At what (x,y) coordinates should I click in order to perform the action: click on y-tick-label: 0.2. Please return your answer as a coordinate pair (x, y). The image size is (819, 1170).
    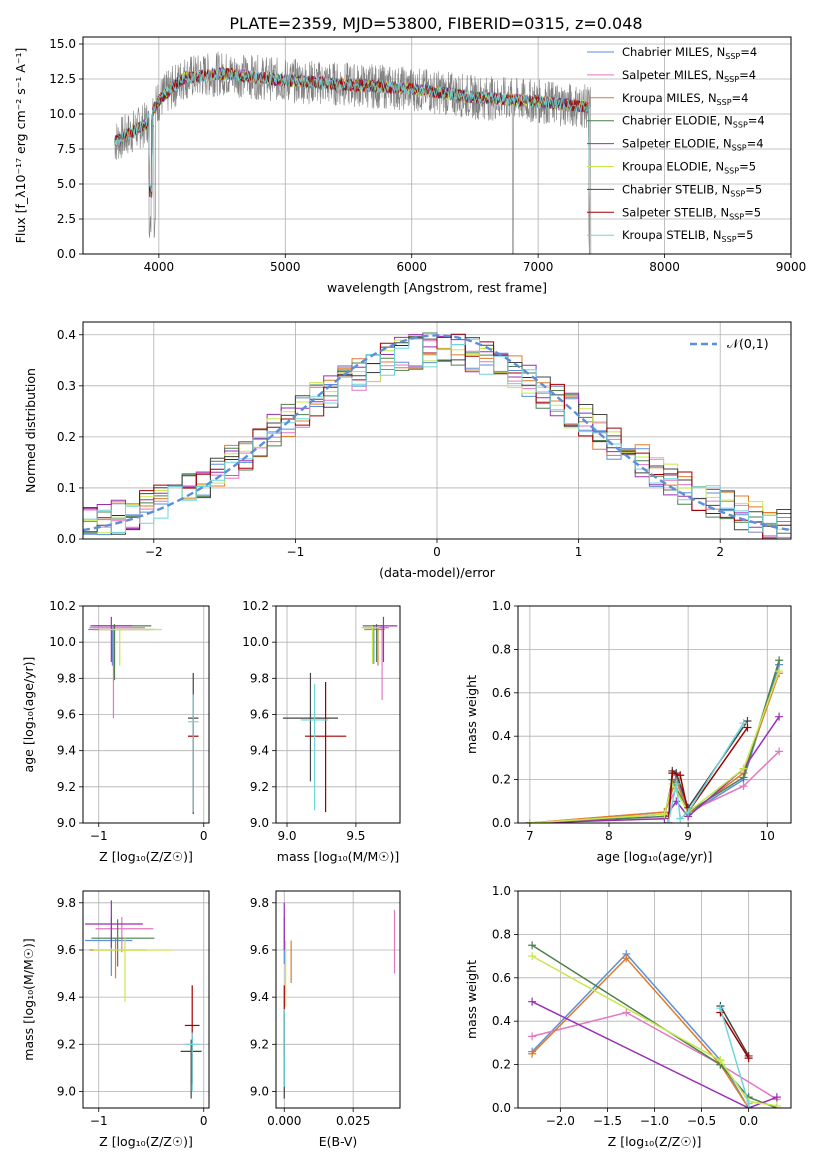
    Looking at the image, I should click on (501, 780).